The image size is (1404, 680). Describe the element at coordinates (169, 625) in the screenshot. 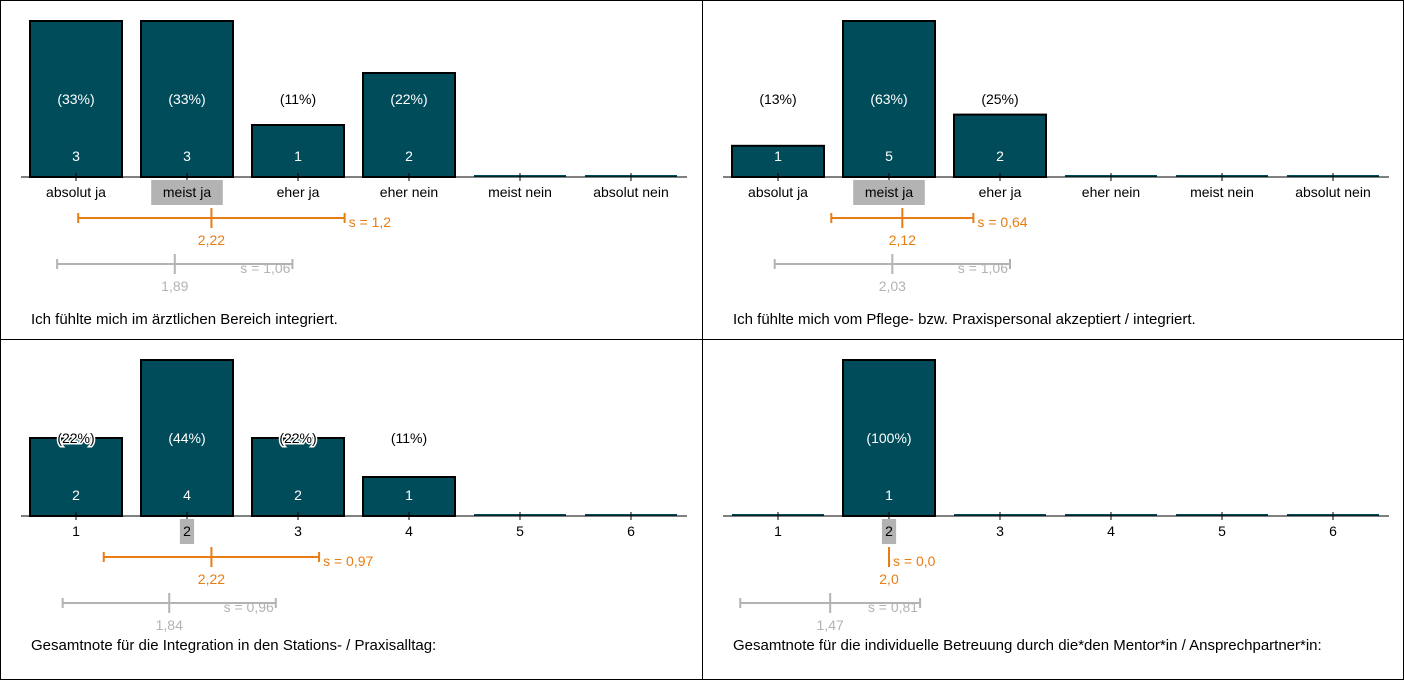

I see `reference-mean-label: 1,84` at that location.